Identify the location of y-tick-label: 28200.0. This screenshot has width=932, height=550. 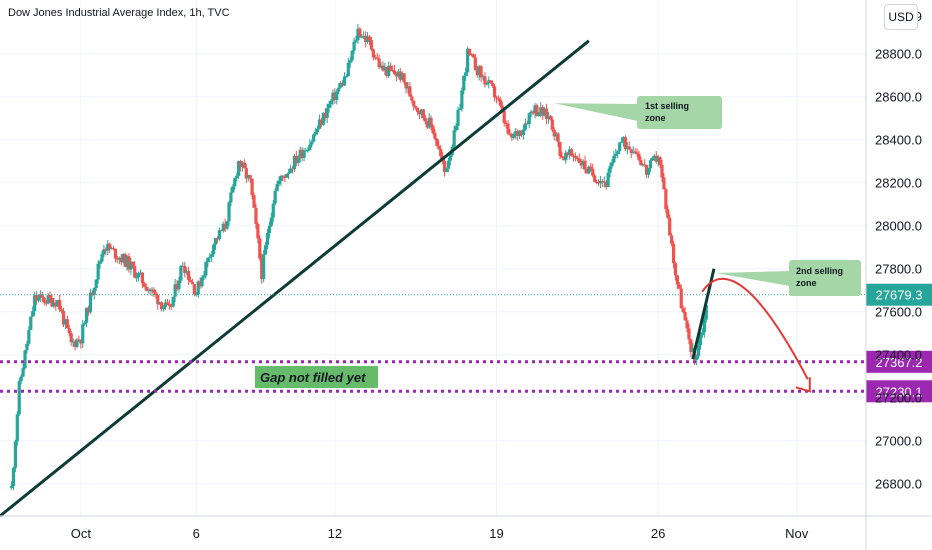
(898, 182).